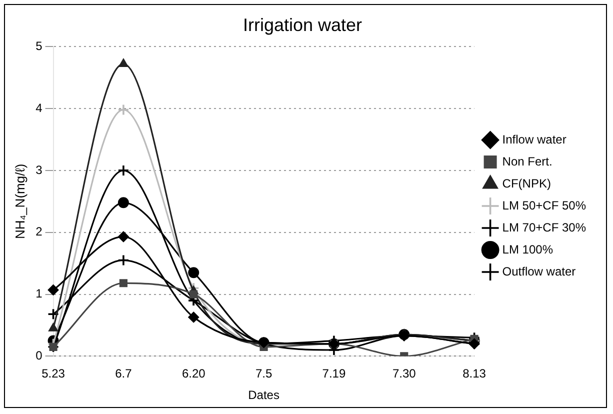 This screenshot has height=414, width=613. What do you see at coordinates (39, 355) in the screenshot?
I see `y-tick-label: 0` at bounding box center [39, 355].